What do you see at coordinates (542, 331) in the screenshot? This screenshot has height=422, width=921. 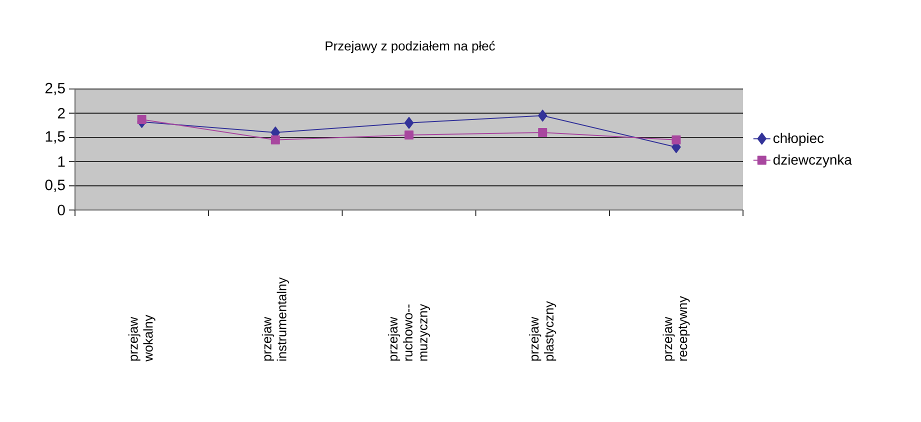 I see `x-tick-label: przejaw plastyczny` at bounding box center [542, 331].